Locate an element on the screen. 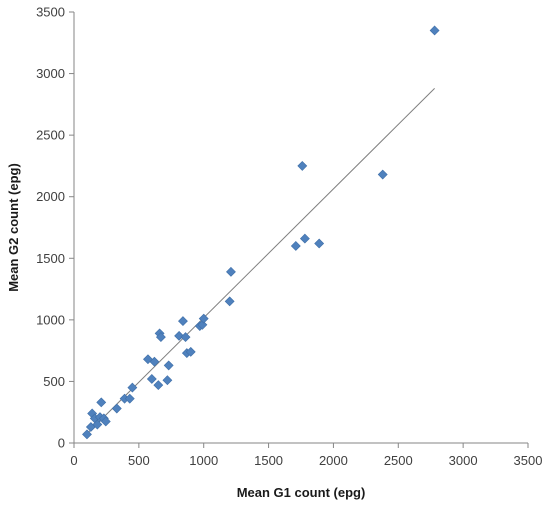 The width and height of the screenshot is (550, 506). x-tick-label: 2500 is located at coordinates (398, 460).